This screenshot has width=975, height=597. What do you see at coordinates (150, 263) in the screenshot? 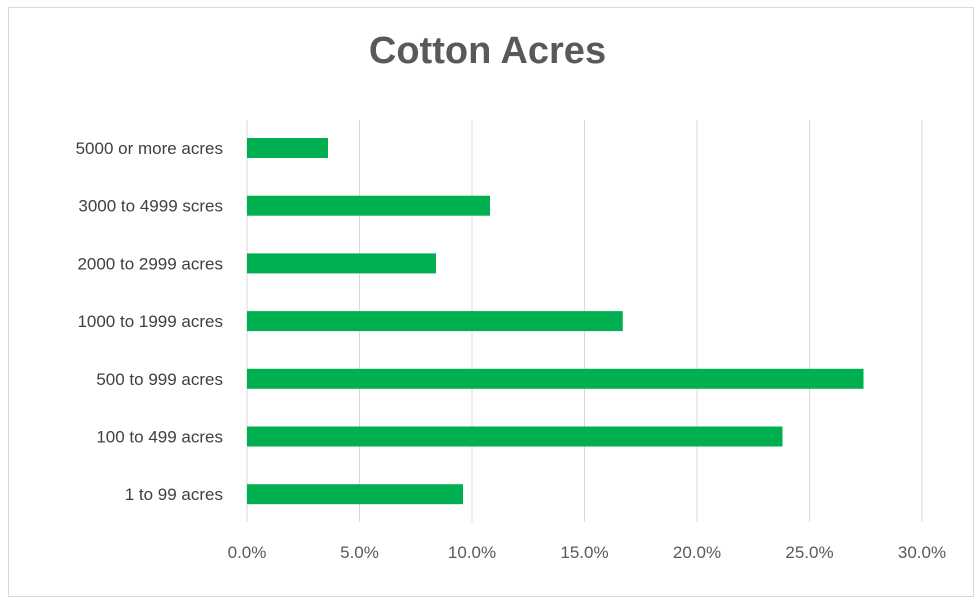
I see `category-label: 2000 to 2999 acres` at bounding box center [150, 263].